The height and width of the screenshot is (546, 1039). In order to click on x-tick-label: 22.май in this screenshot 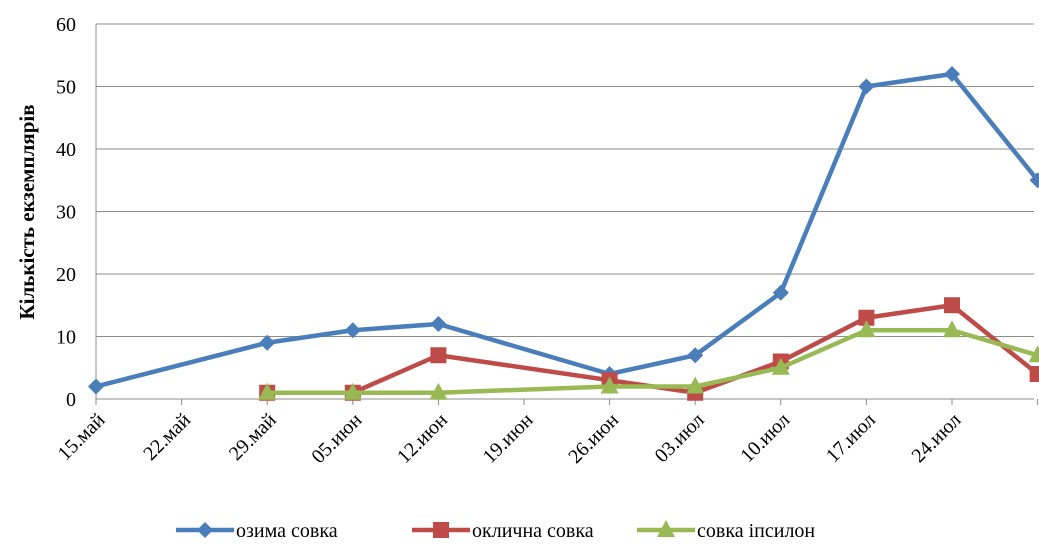, I will do `click(167, 437)`.